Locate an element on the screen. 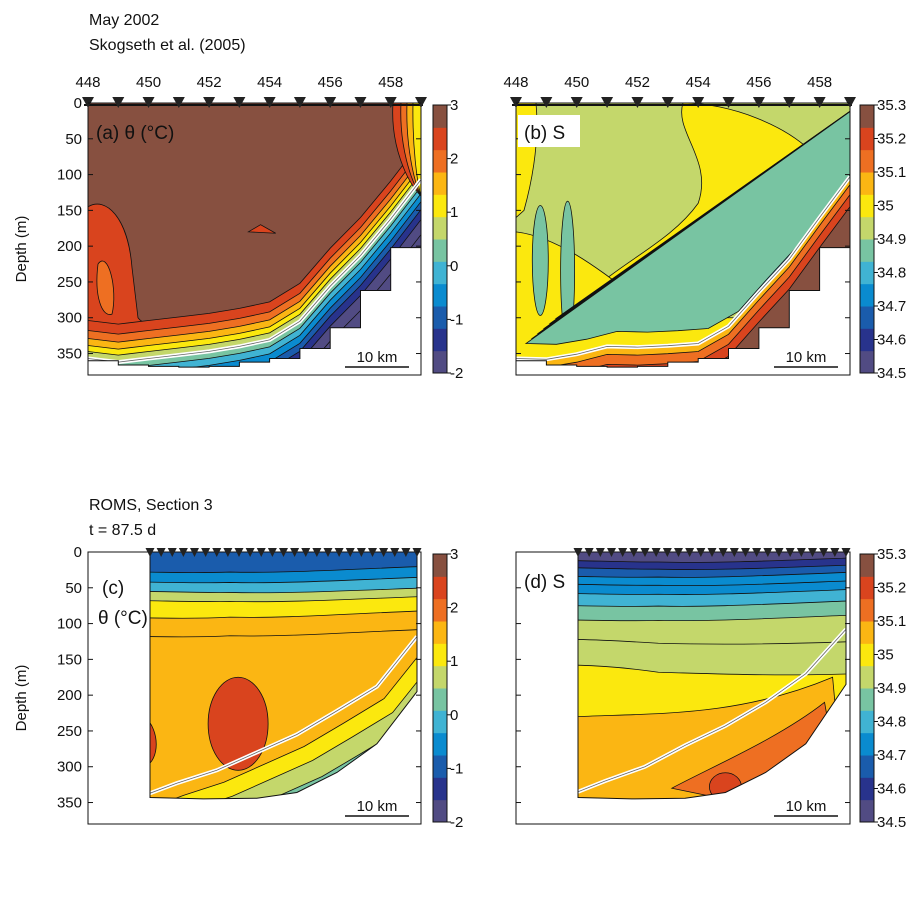 Image resolution: width=919 pixels, height=910 pixels. plot-frame is located at coordinates (683, 688).